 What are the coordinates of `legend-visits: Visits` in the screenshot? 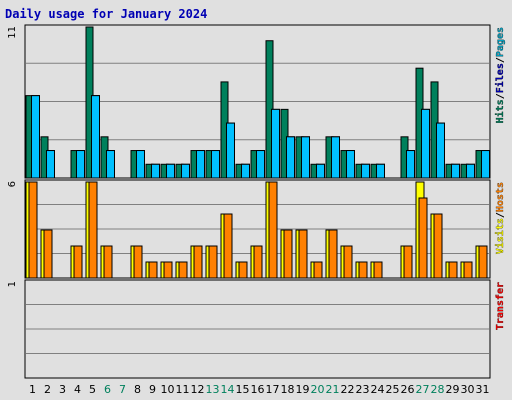 It's located at (500, 236).